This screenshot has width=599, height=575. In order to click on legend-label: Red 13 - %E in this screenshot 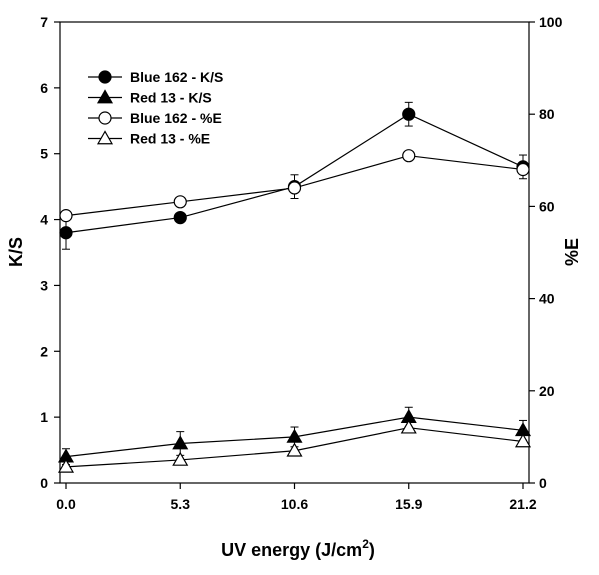, I will do `click(170, 139)`.